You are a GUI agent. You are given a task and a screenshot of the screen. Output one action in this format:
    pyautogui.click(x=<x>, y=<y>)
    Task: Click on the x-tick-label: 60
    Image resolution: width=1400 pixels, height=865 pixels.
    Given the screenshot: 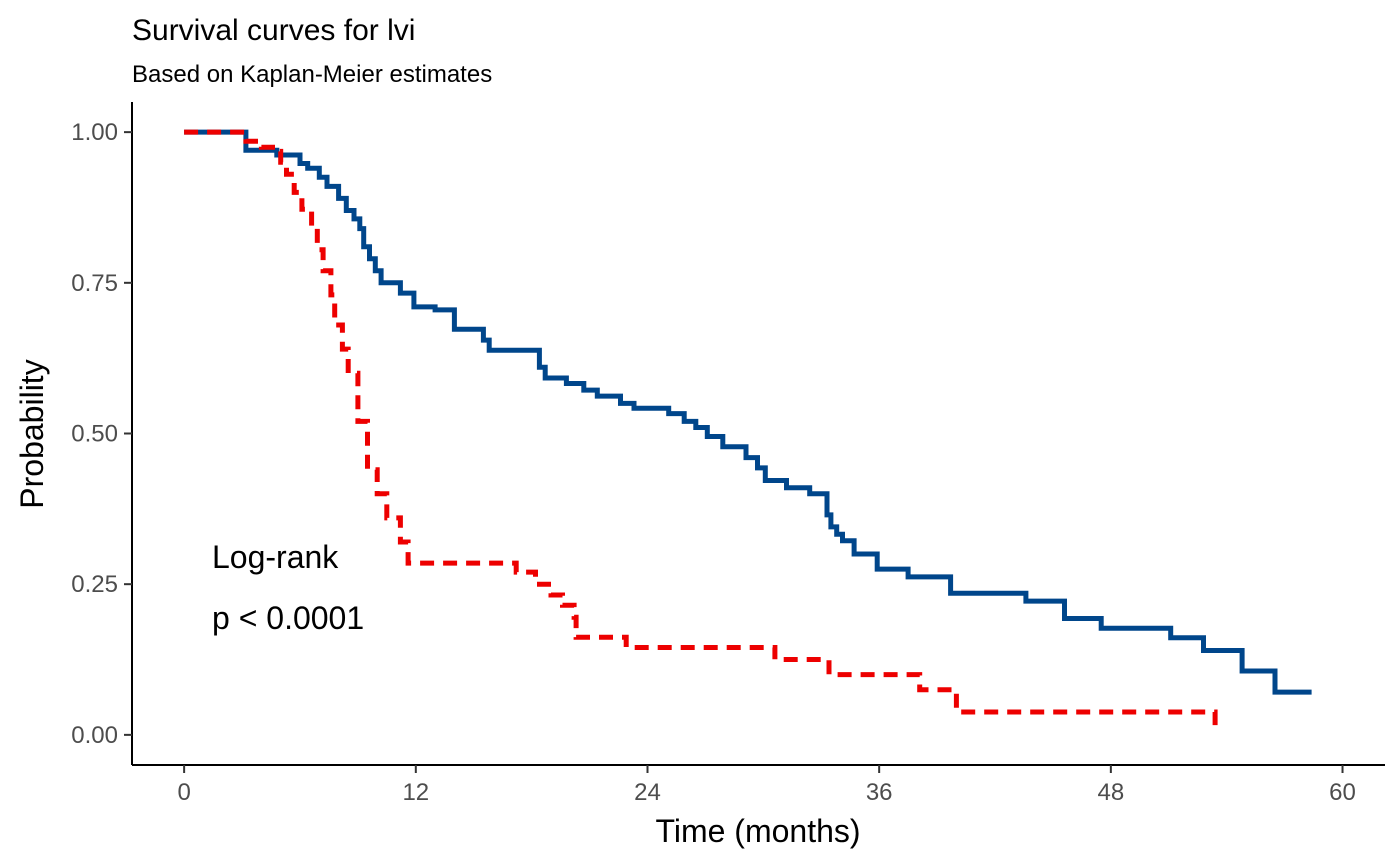 What is the action you would take?
    pyautogui.click(x=1342, y=792)
    